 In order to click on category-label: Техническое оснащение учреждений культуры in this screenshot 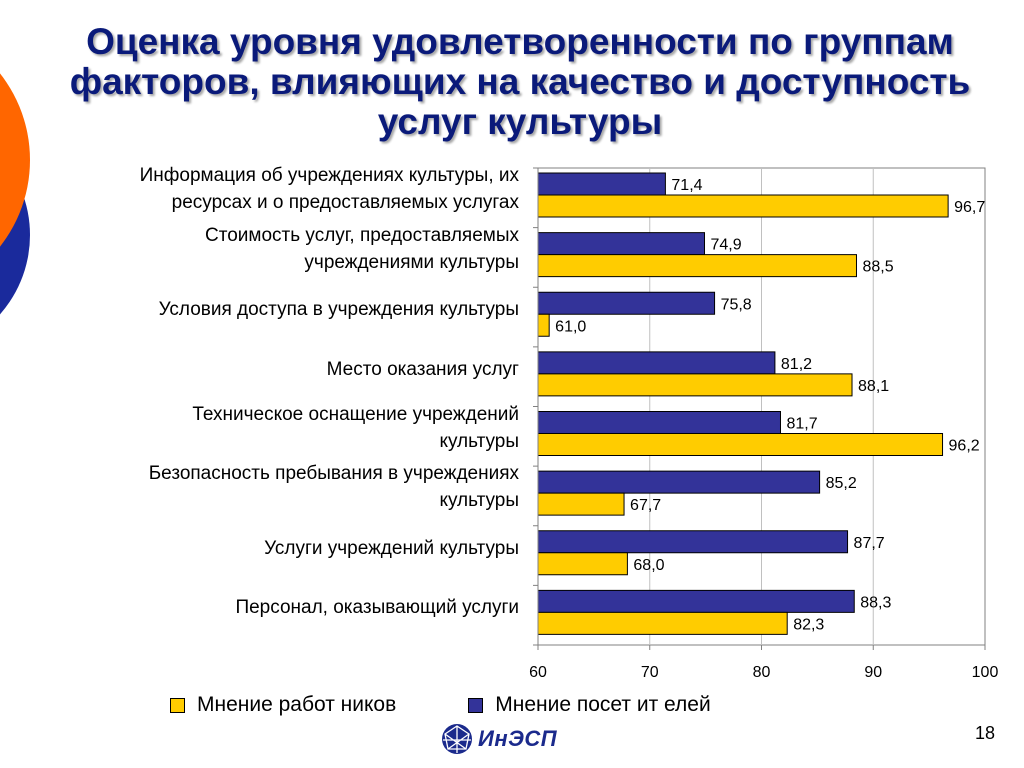, I will do `click(279, 428)`.